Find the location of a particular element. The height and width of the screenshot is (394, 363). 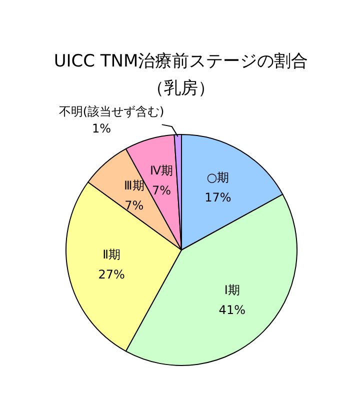

slice-label: Ⅰ期 is located at coordinates (232, 289).